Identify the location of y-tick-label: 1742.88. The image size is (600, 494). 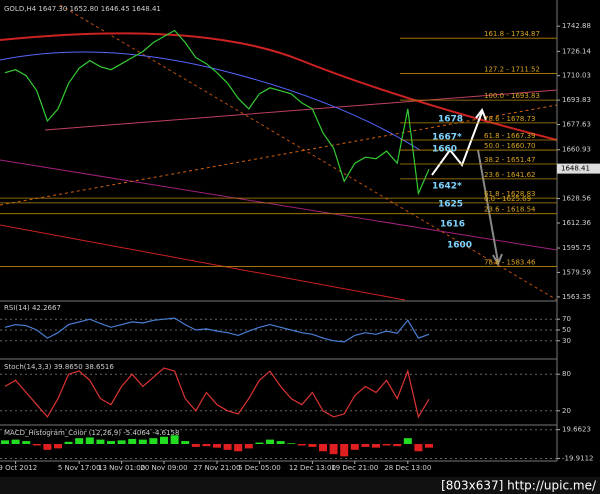
(576, 26).